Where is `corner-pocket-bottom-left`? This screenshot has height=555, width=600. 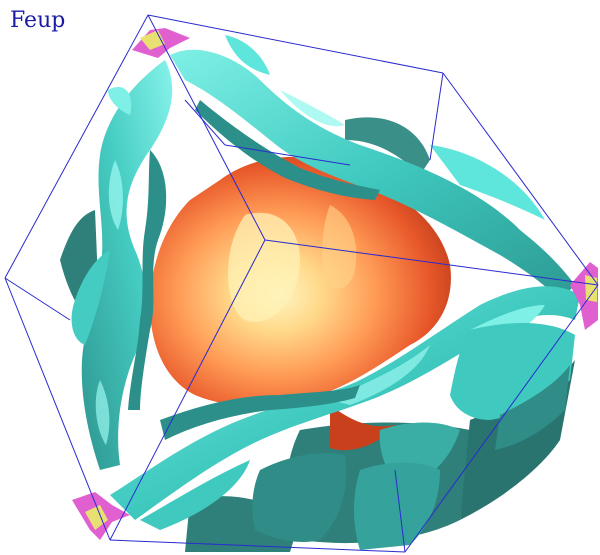
corner-pocket-bottom-left is located at coordinates (101, 516).